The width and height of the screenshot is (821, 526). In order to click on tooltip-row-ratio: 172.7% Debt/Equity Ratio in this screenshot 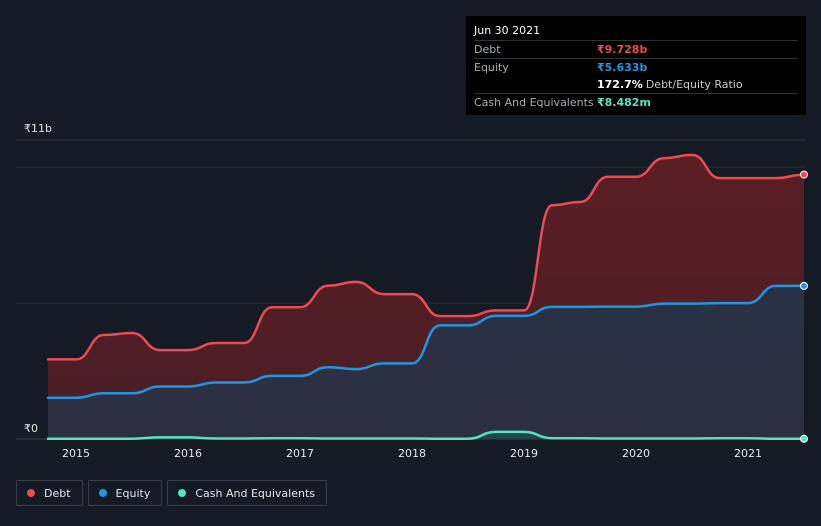, I will do `click(636, 84)`.